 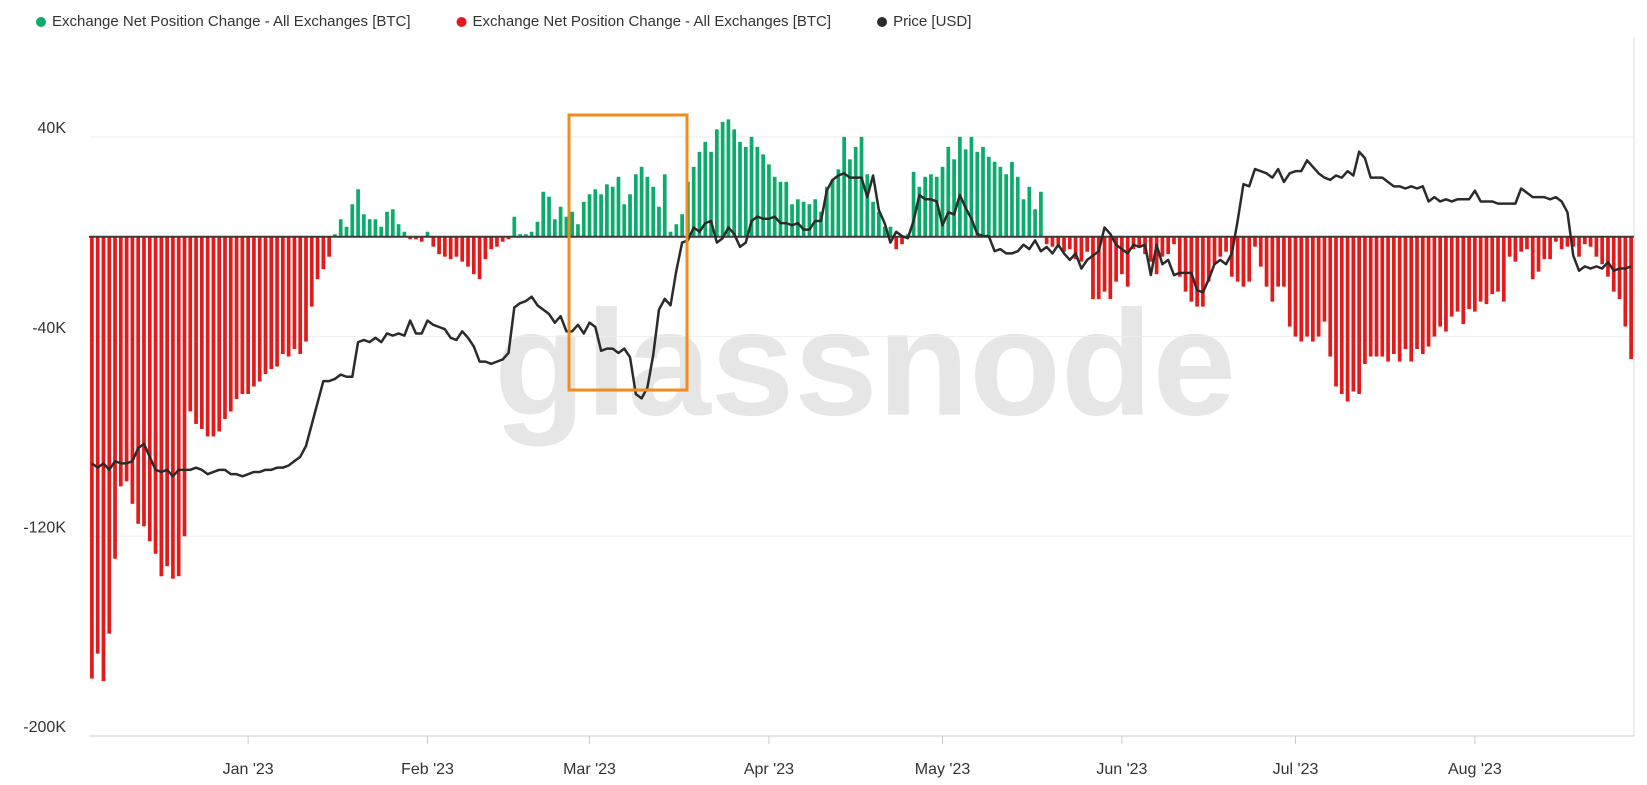 I want to click on x-tick-label: Aug '23, so click(x=1475, y=769).